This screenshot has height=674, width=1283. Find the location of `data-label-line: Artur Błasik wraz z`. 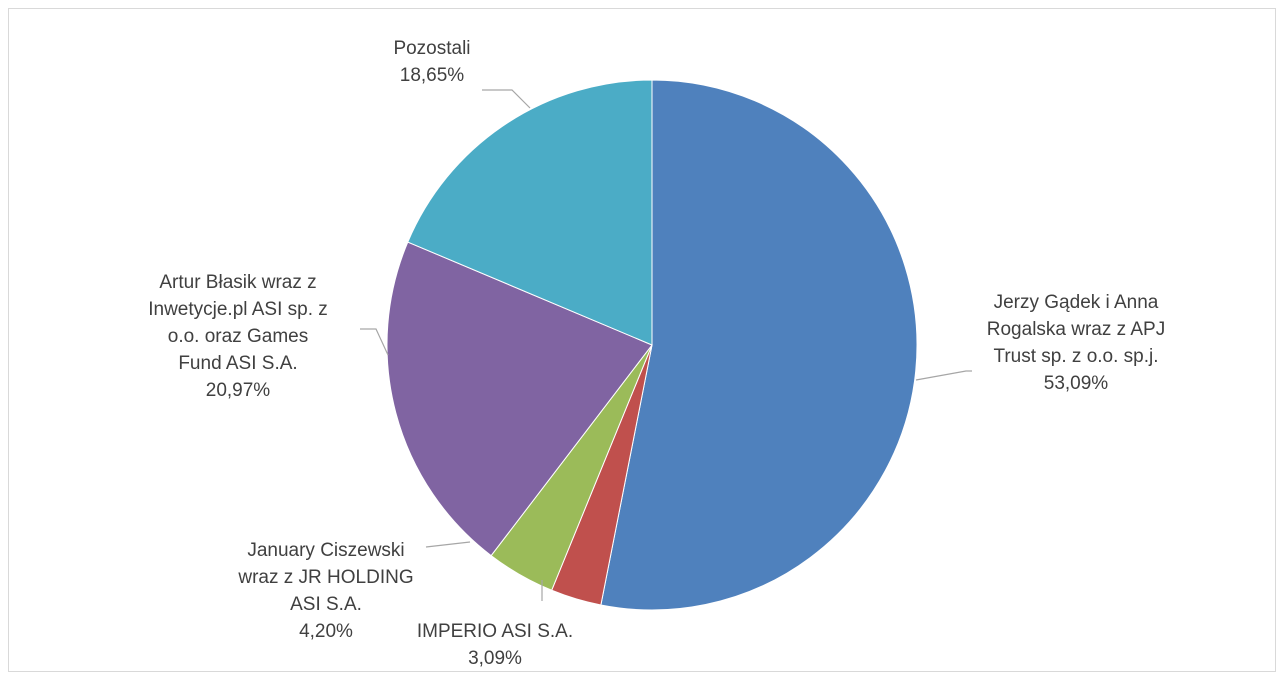

data-label-line: Artur Błasik wraz z is located at coordinates (237, 282).